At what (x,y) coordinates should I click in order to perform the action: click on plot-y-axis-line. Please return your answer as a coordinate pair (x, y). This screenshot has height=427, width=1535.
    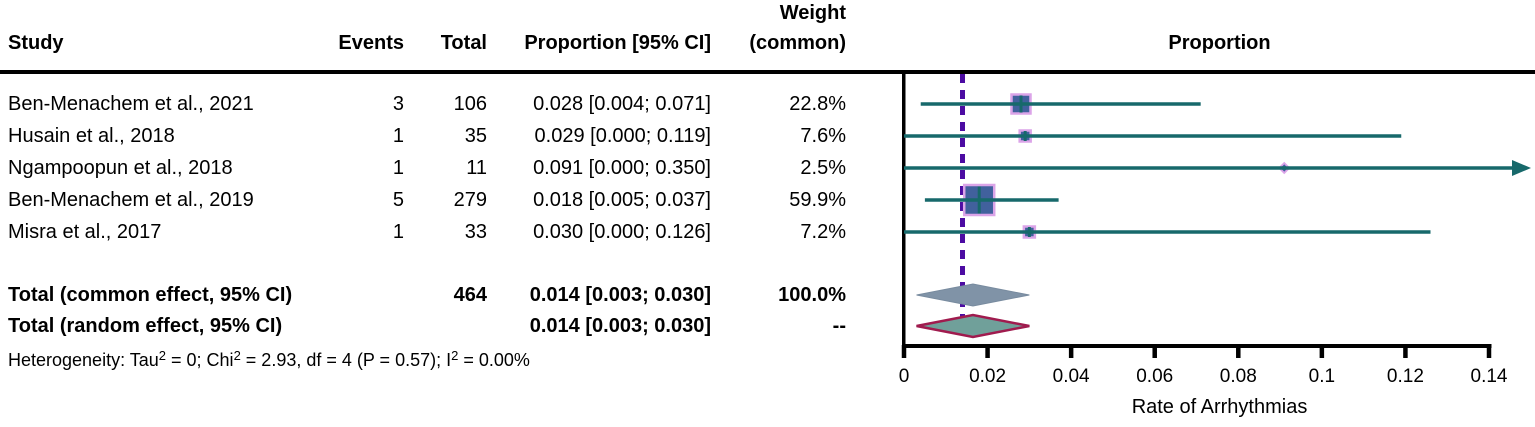
    Looking at the image, I should click on (904, 210).